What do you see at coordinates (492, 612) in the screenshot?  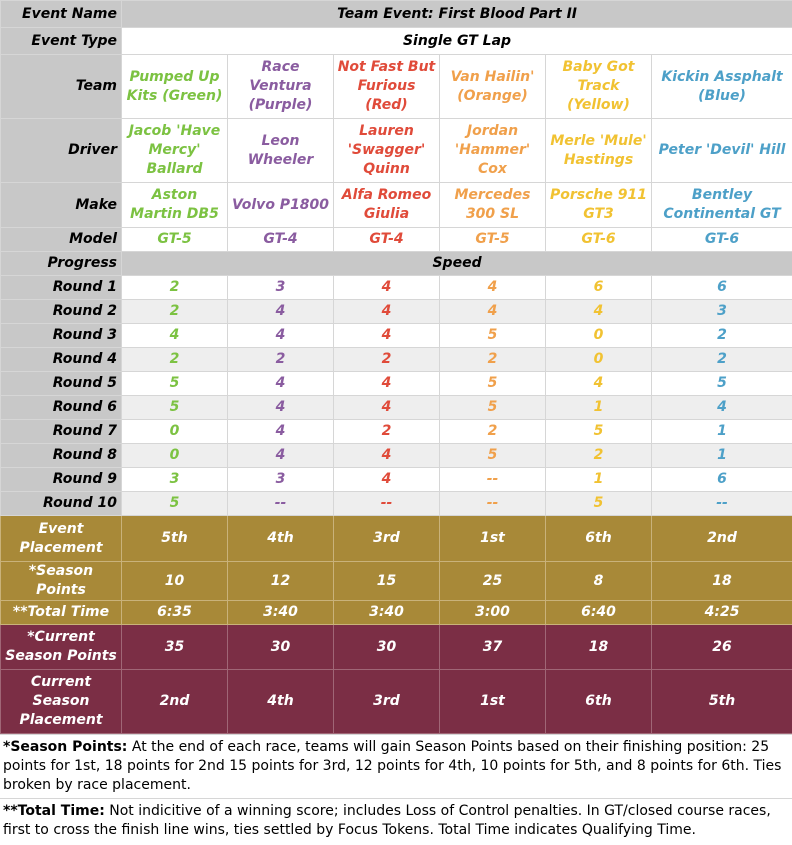 I see `total-time-cell: 3:00` at bounding box center [492, 612].